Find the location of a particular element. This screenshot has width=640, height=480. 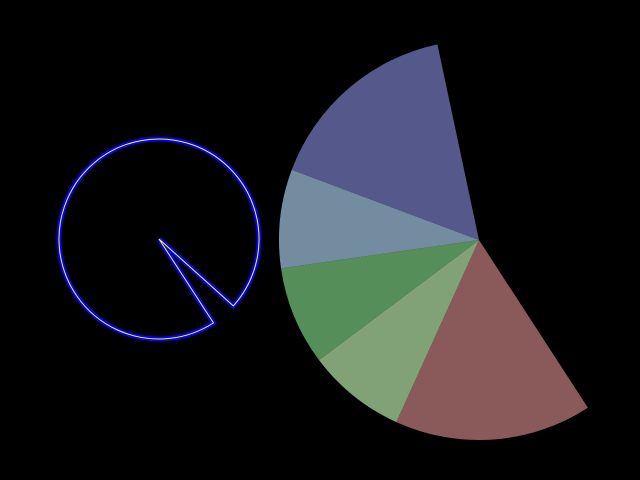

pie-outline-shape is located at coordinates (159, 239).